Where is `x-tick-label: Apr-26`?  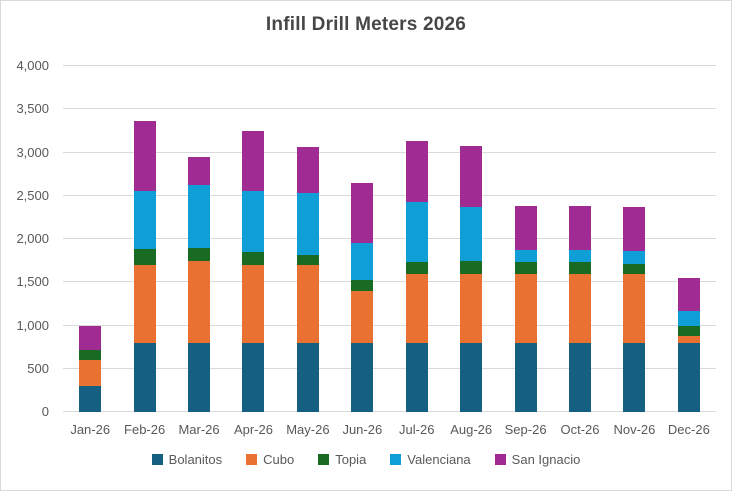 x-tick-label: Apr-26 is located at coordinates (253, 429).